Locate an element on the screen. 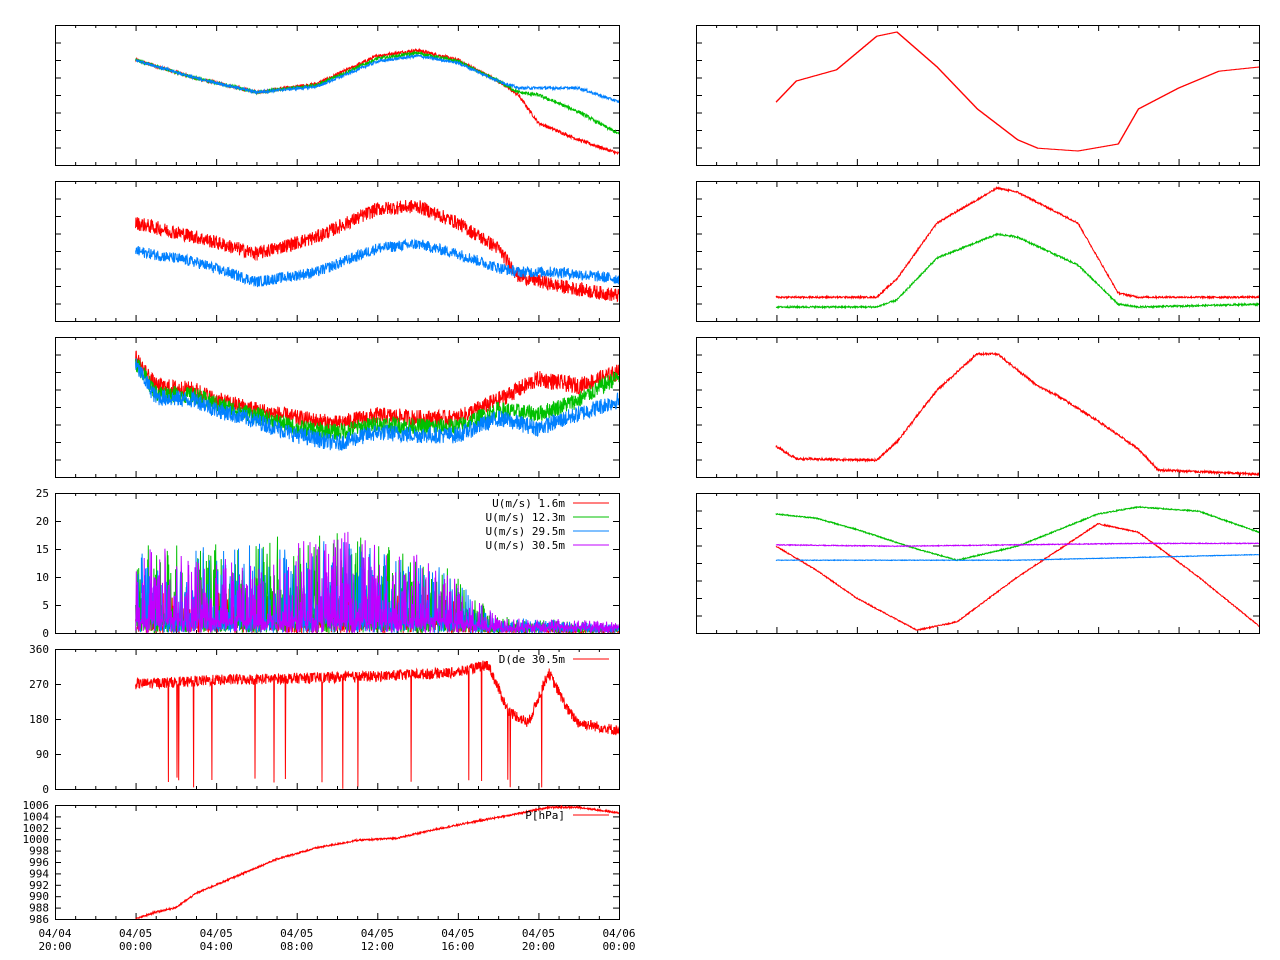 The image size is (1280, 960). legend-label: U(m/s) 12.3m is located at coordinates (526, 517).